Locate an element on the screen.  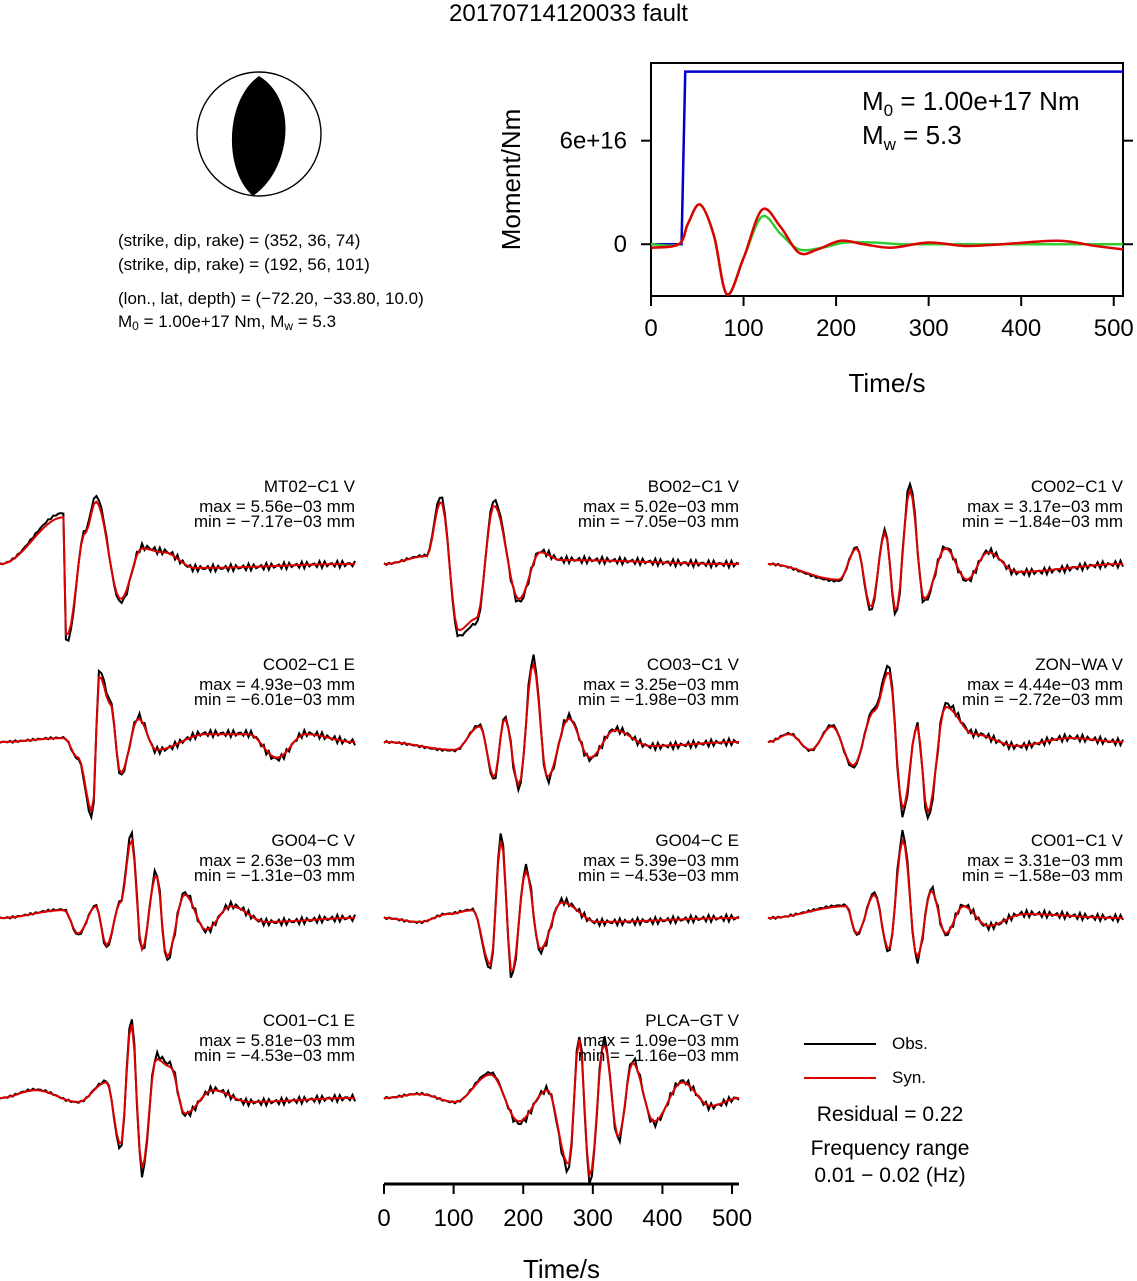
max-label-3: max = 4.93e−03 mm is located at coordinates (277, 684).